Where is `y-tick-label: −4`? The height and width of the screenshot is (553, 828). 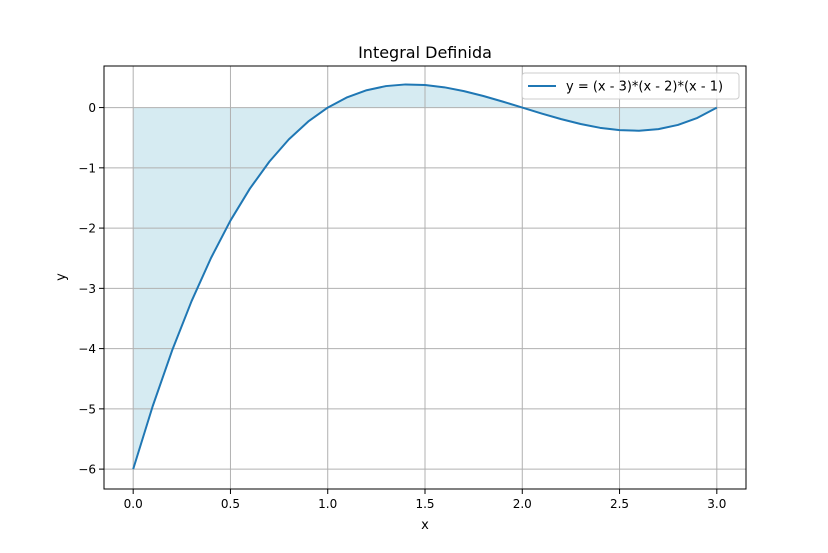
y-tick-label: −4 is located at coordinates (87, 349).